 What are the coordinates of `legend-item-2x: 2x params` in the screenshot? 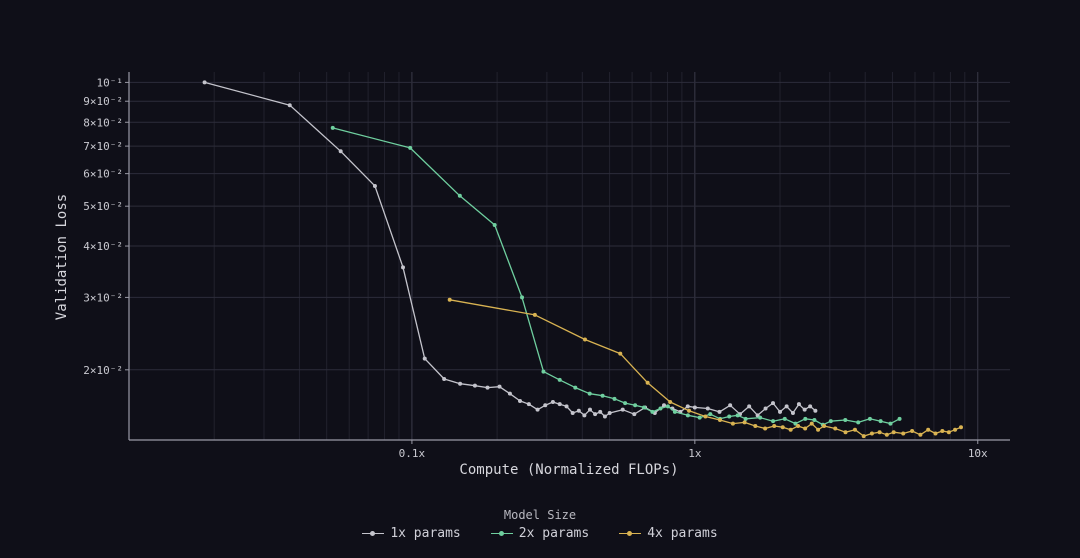 It's located at (539, 533).